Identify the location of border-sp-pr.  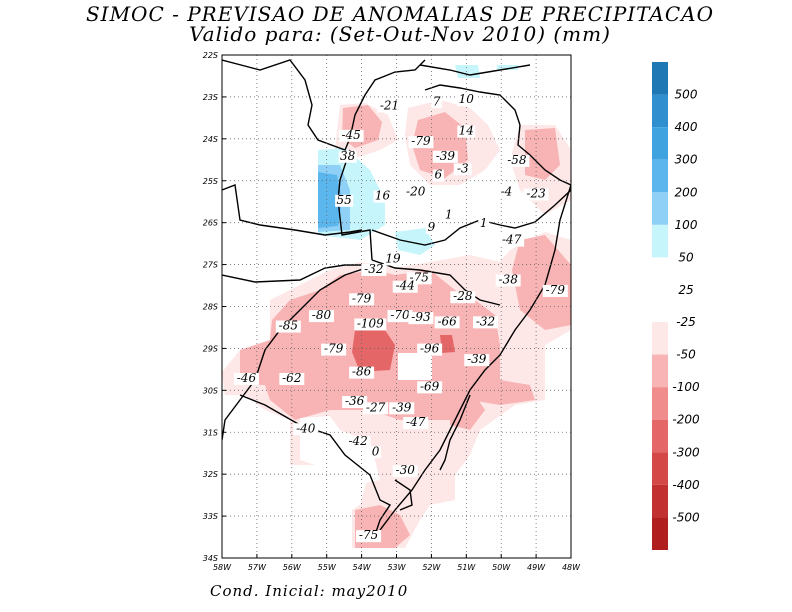
(472, 105).